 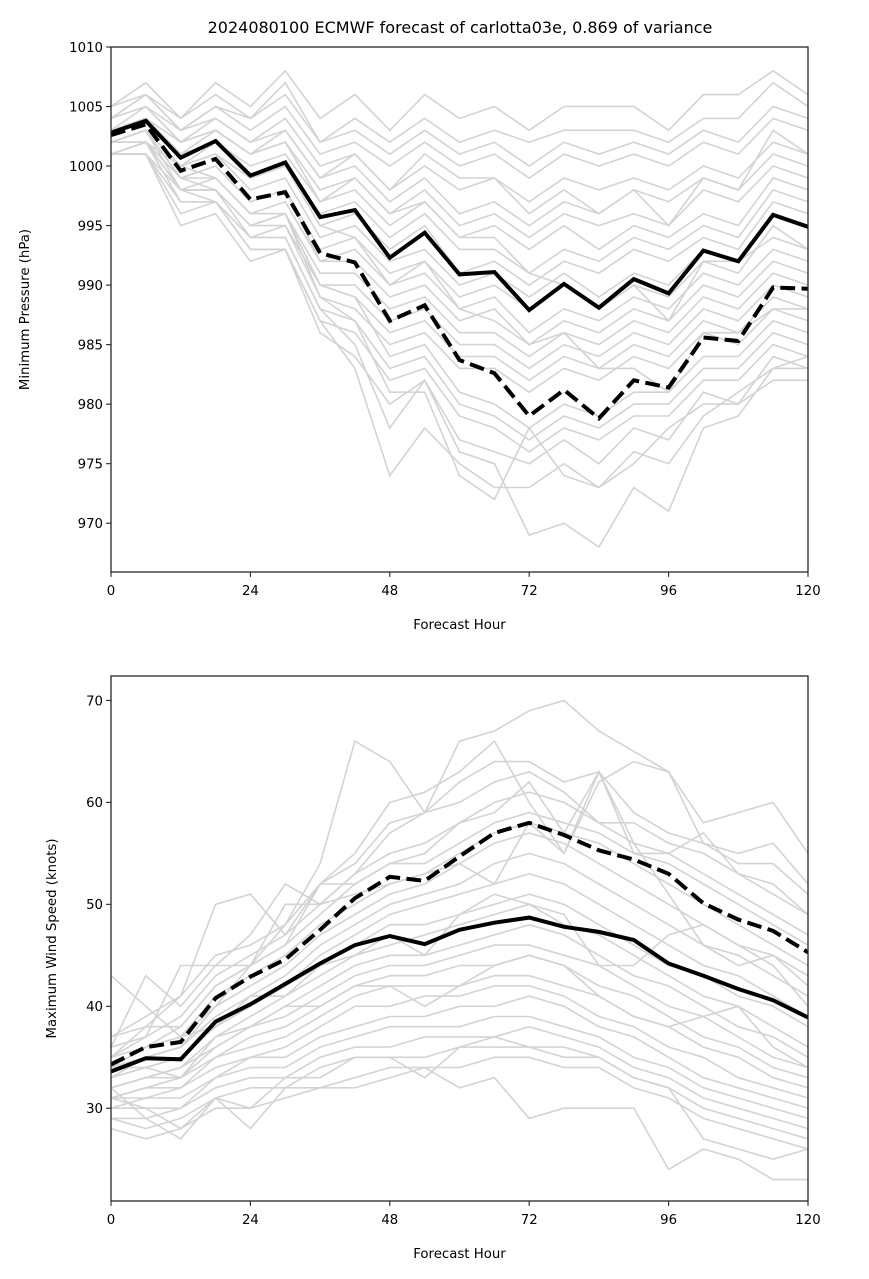 I want to click on wind-x-tick-label: 0, so click(x=111, y=1220).